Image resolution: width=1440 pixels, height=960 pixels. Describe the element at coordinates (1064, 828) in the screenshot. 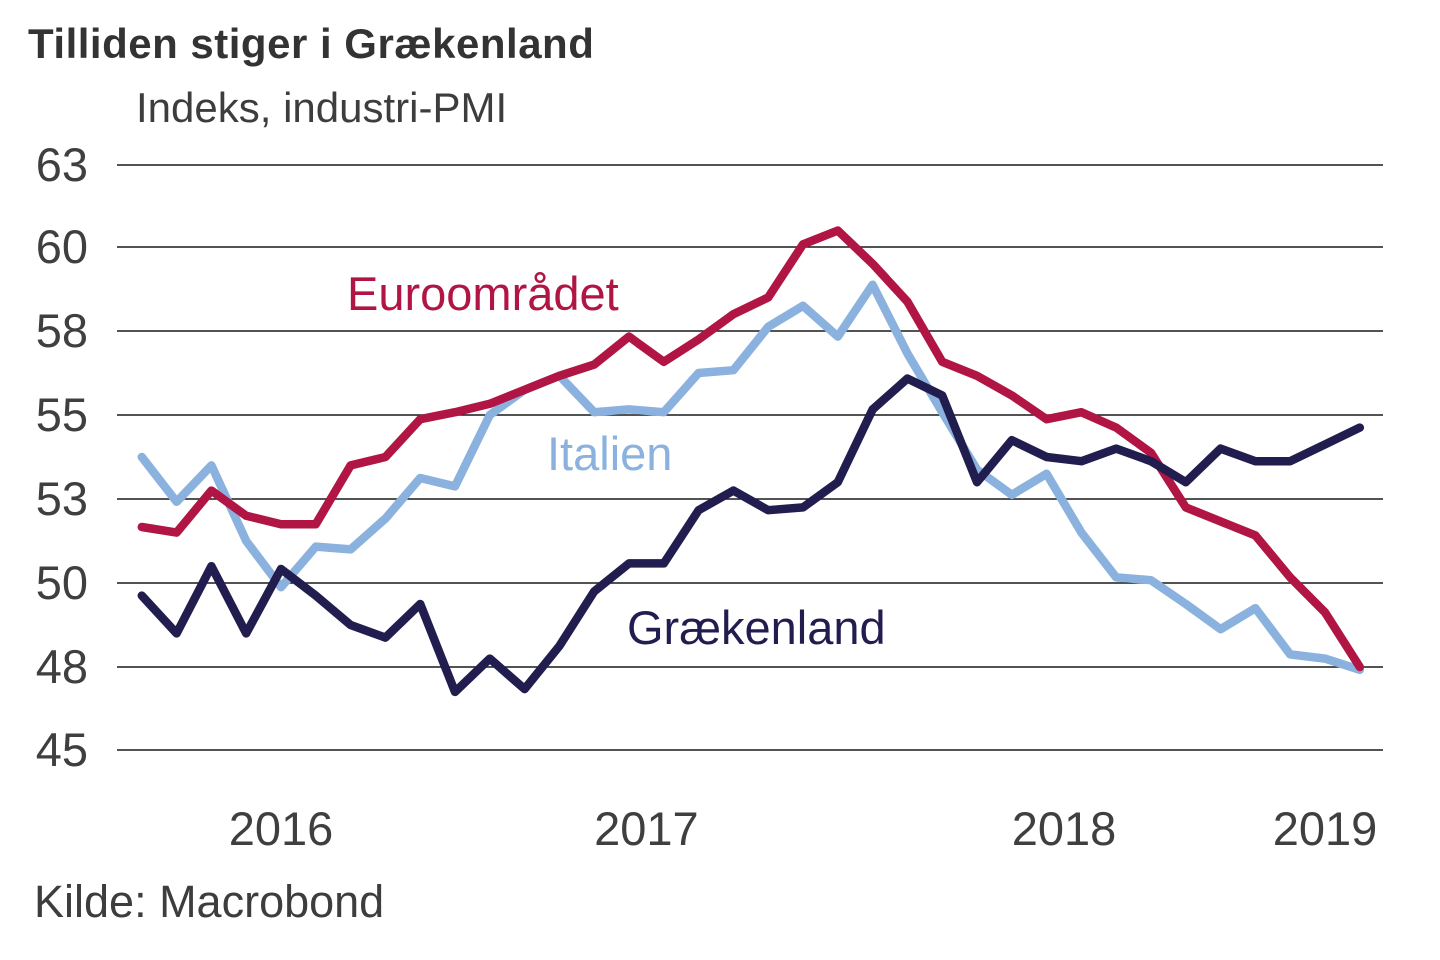

I see `x-tick-label: 2018` at that location.